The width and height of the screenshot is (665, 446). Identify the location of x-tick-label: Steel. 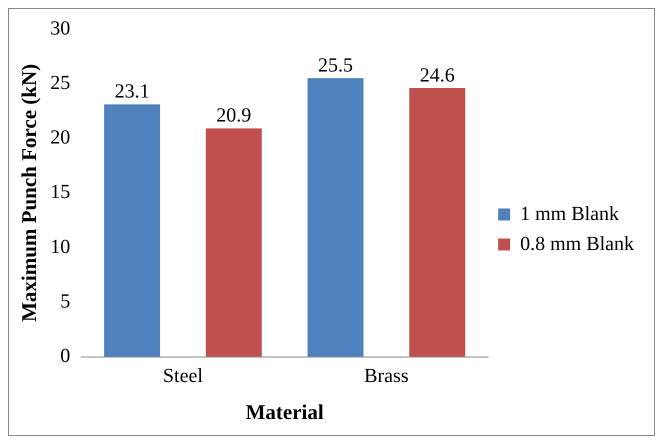
(183, 376).